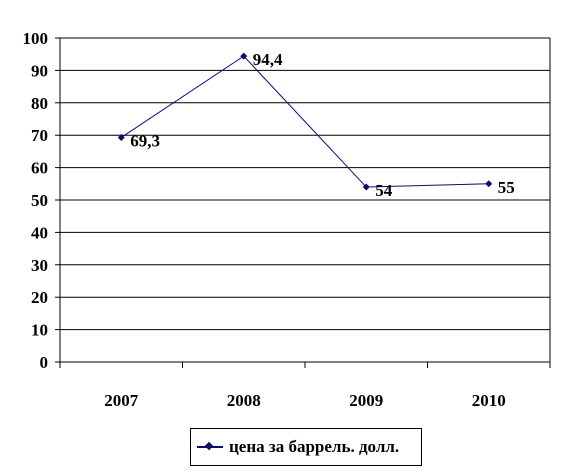 The height and width of the screenshot is (476, 564). I want to click on x-tick-label: 2009, so click(366, 400).